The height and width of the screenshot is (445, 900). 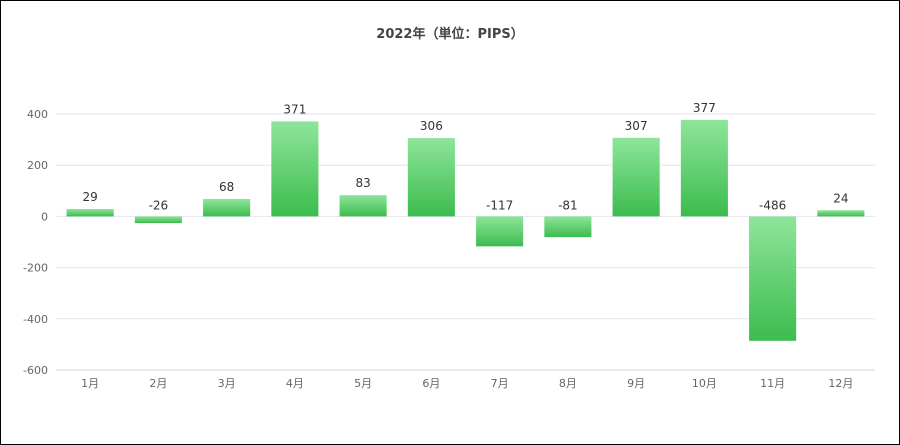 I want to click on data-label-11月: -486, so click(x=772, y=205).